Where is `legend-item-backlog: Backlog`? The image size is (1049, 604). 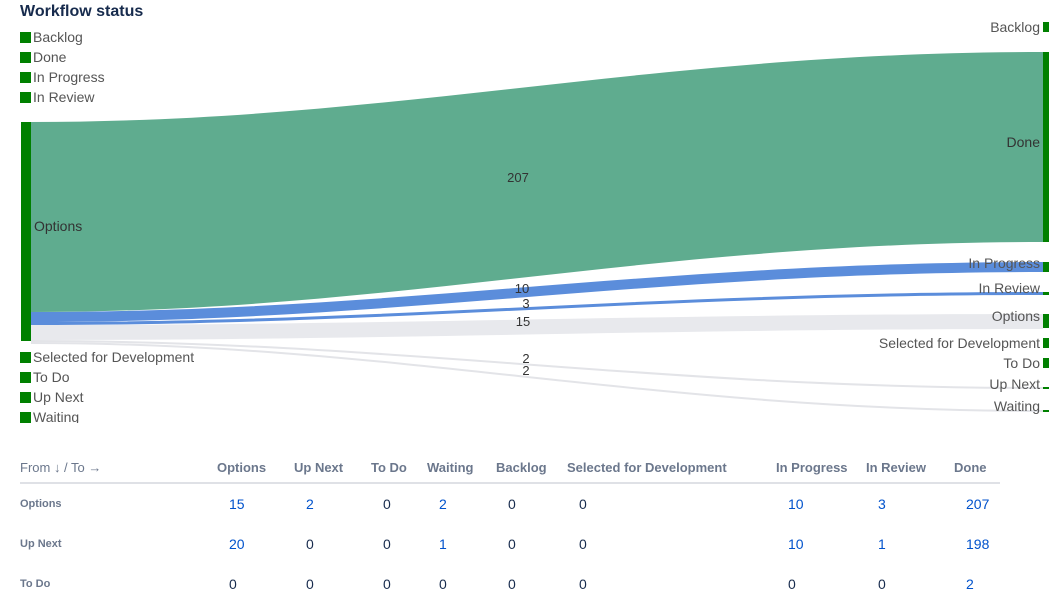
legend-item-backlog: Backlog is located at coordinates (62, 37).